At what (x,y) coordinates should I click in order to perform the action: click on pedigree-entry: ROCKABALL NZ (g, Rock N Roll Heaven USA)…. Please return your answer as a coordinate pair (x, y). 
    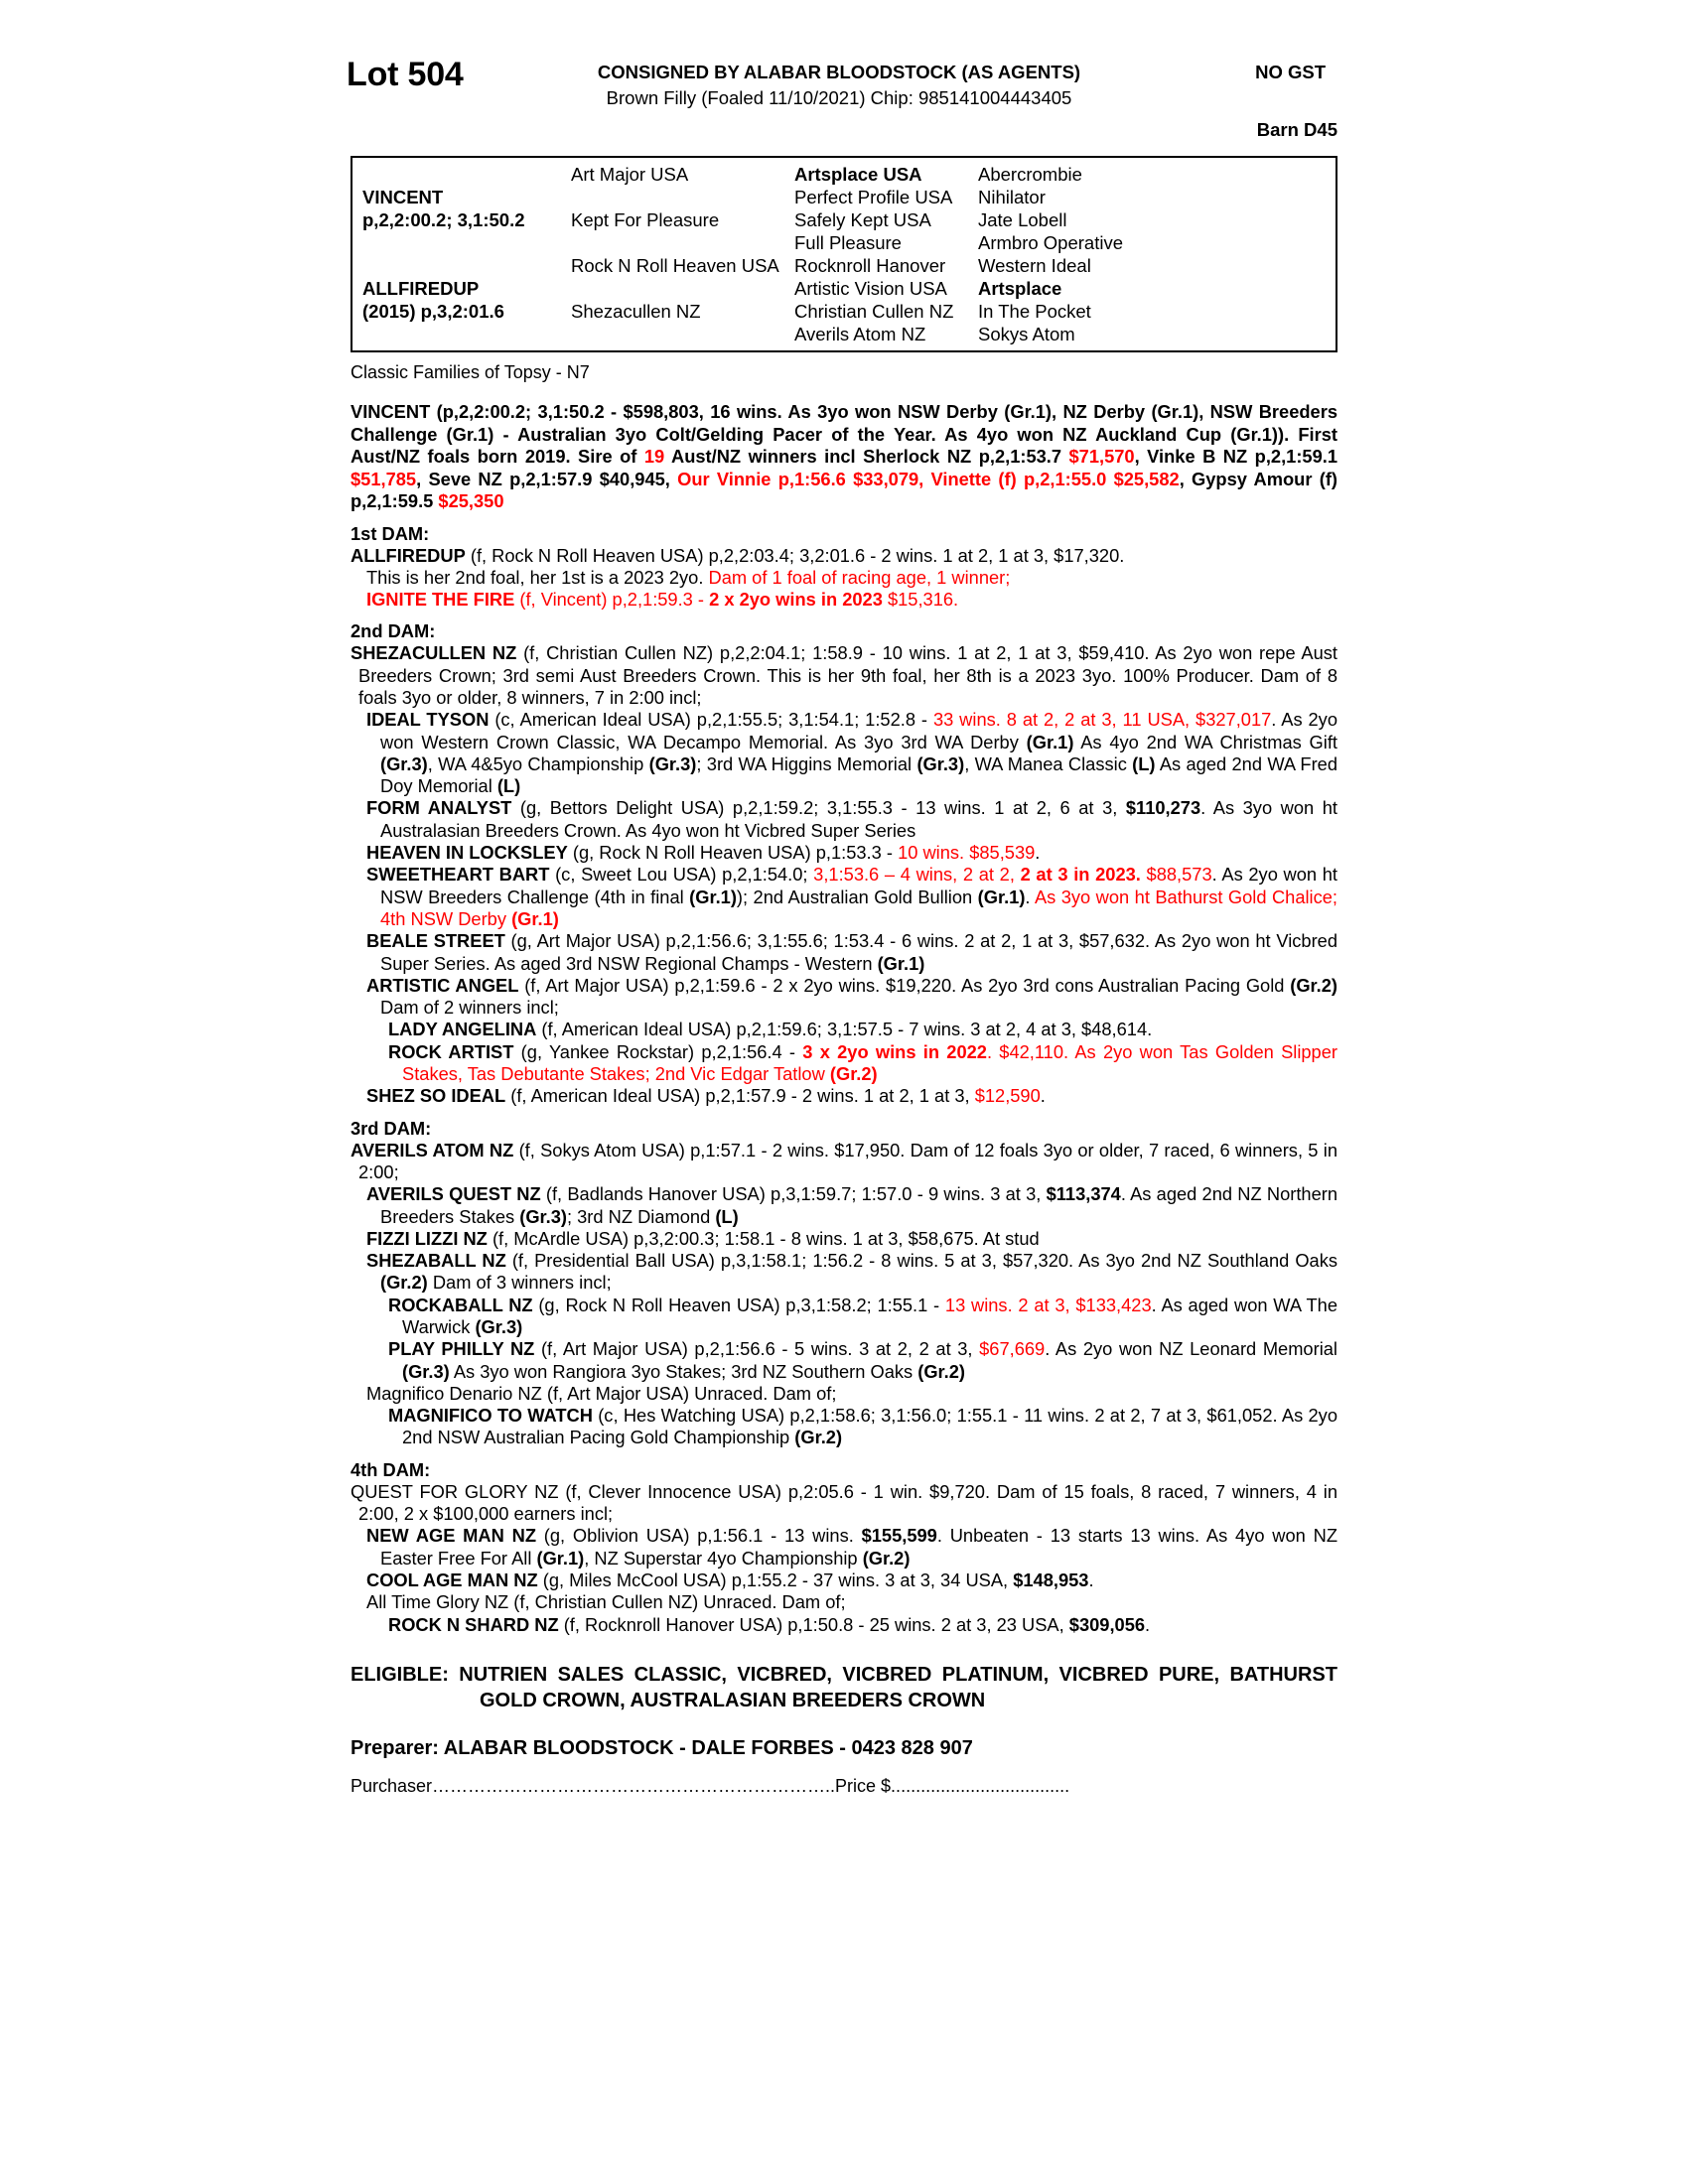
    Looking at the image, I should click on (844, 1317).